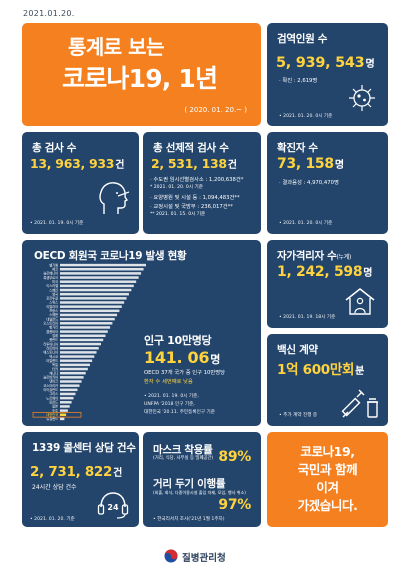 This screenshot has height=580, width=410. I want to click on per100k-value: 141. 06, so click(177, 357).